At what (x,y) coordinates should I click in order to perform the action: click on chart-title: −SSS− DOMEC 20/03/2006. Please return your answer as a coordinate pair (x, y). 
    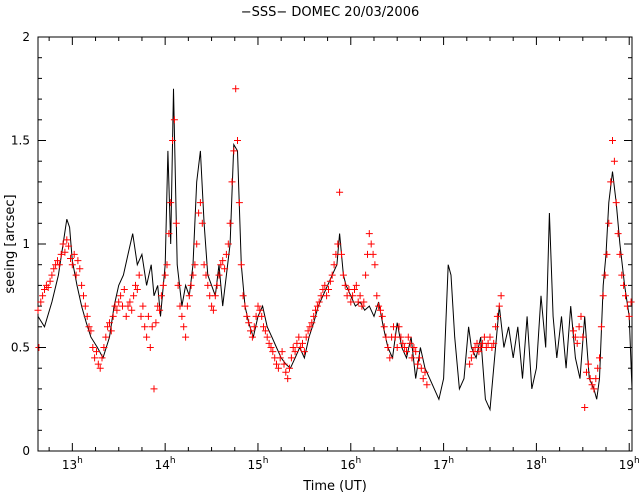
    Looking at the image, I should click on (330, 12).